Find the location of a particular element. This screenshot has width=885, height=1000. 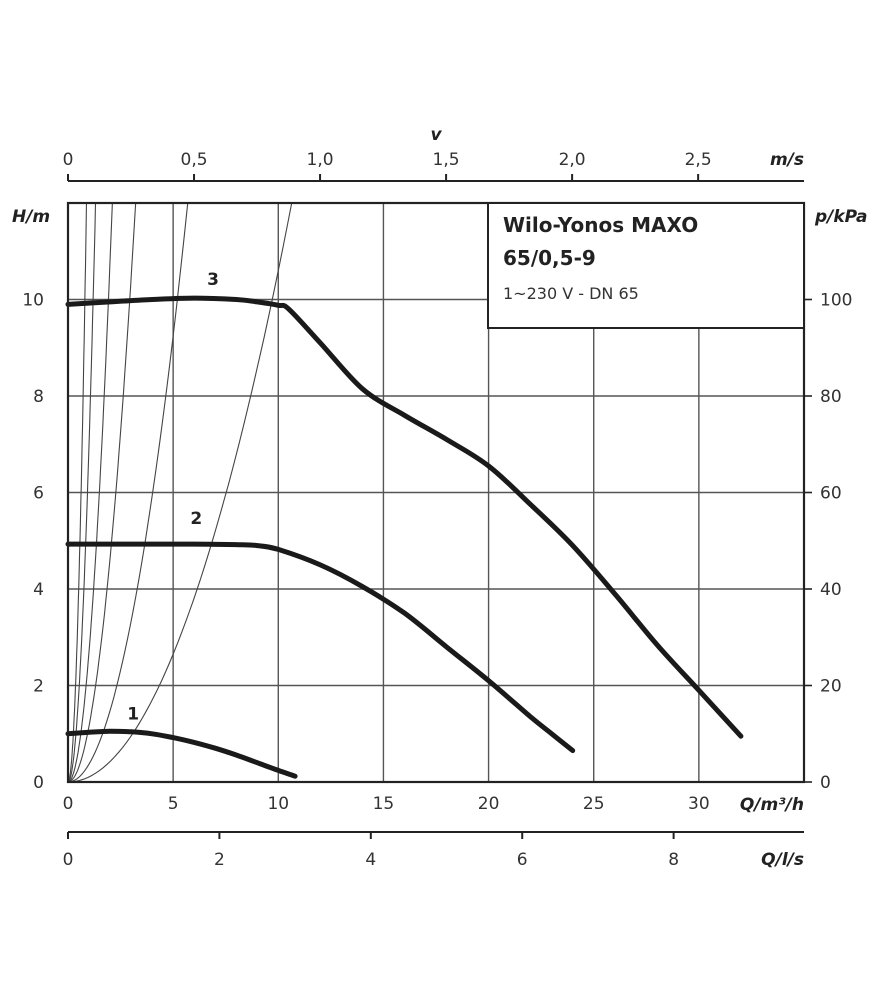

y-tick-label: 2 is located at coordinates (38, 687).